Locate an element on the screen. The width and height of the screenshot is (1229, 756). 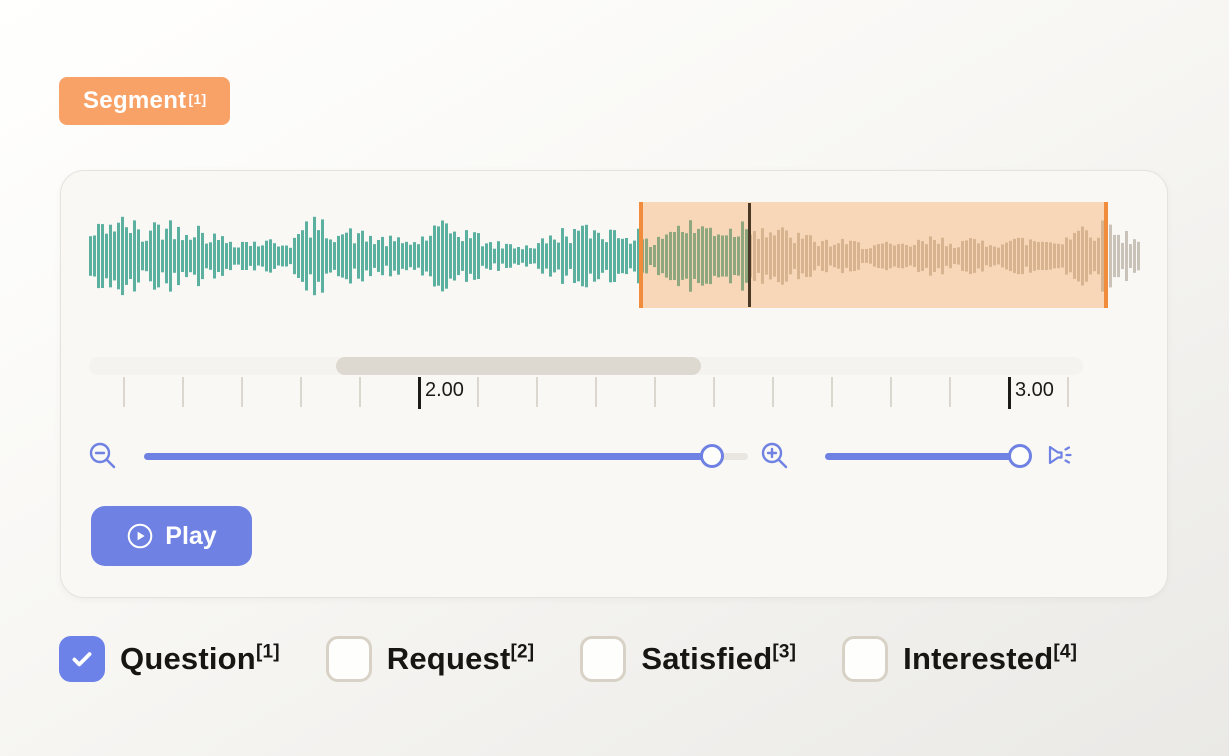
volume-slider is located at coordinates (929, 456).